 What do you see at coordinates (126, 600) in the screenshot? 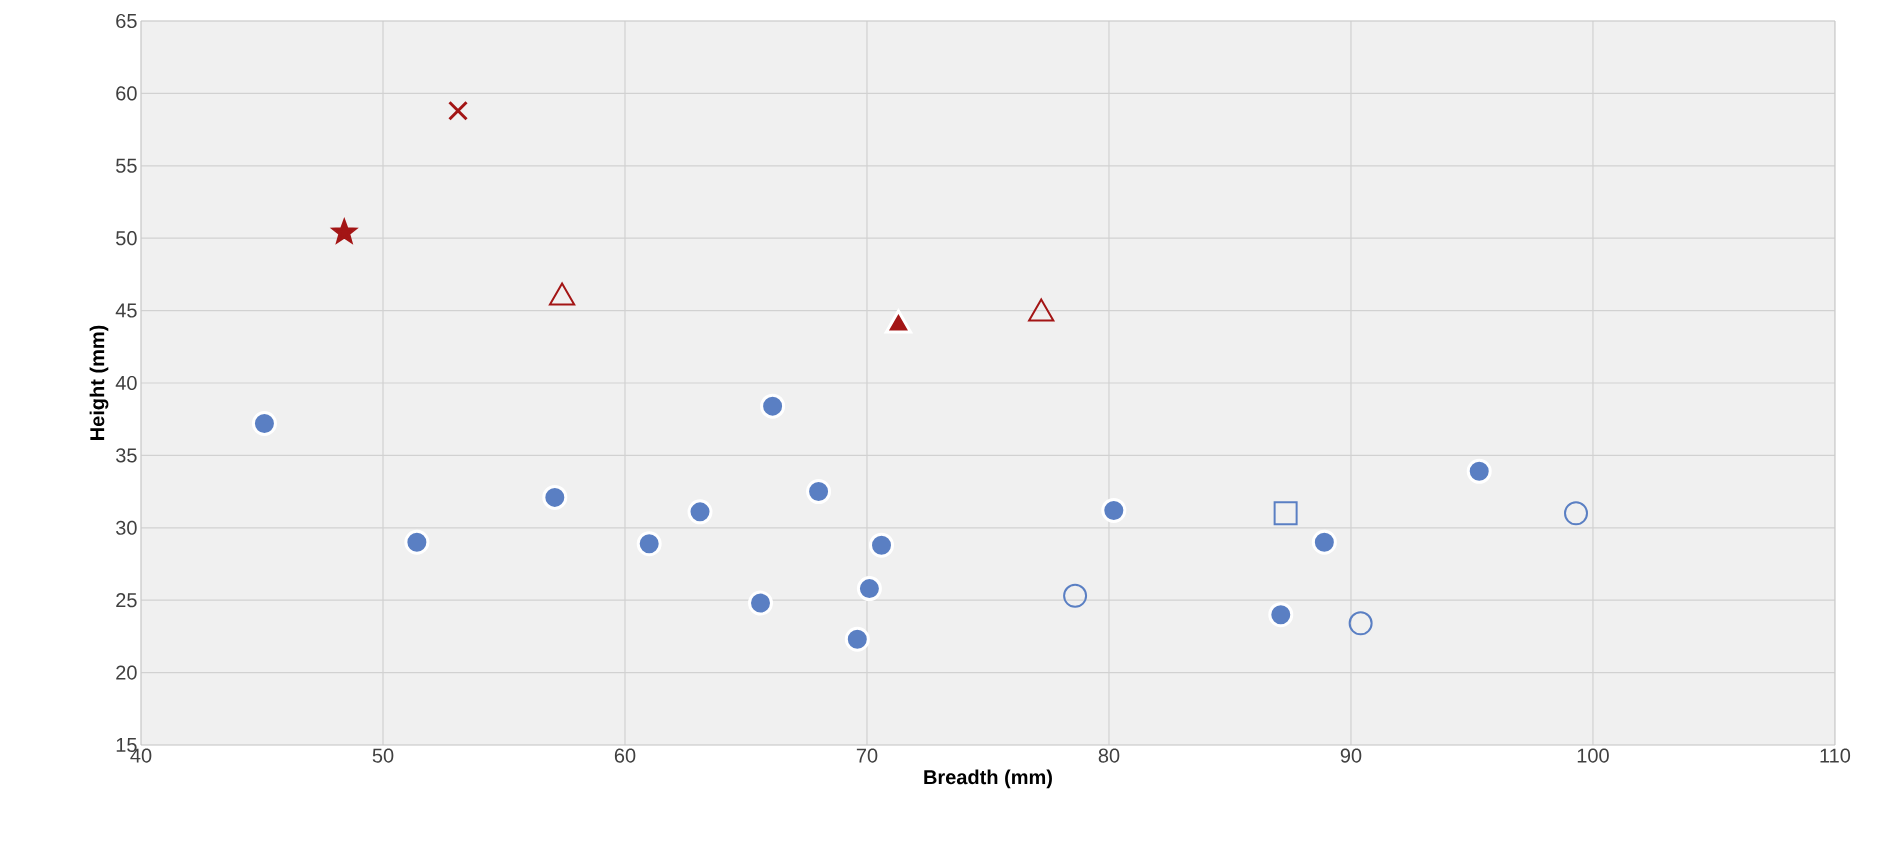
I see `y-tick-label: 25` at bounding box center [126, 600].